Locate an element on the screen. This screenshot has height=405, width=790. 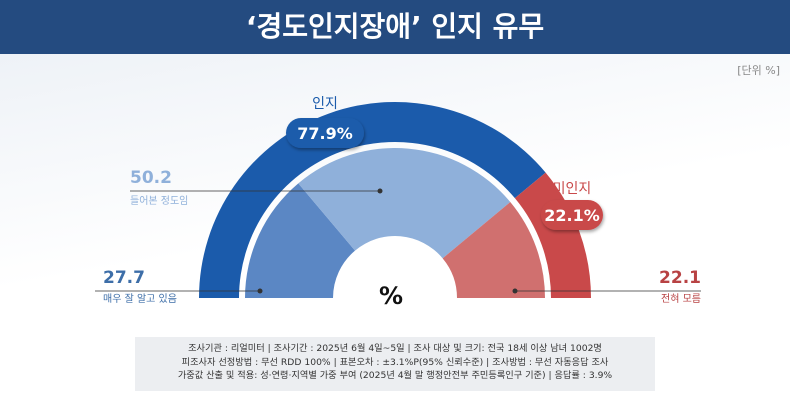
outer-aware-value: 77.9% is located at coordinates (325, 133).